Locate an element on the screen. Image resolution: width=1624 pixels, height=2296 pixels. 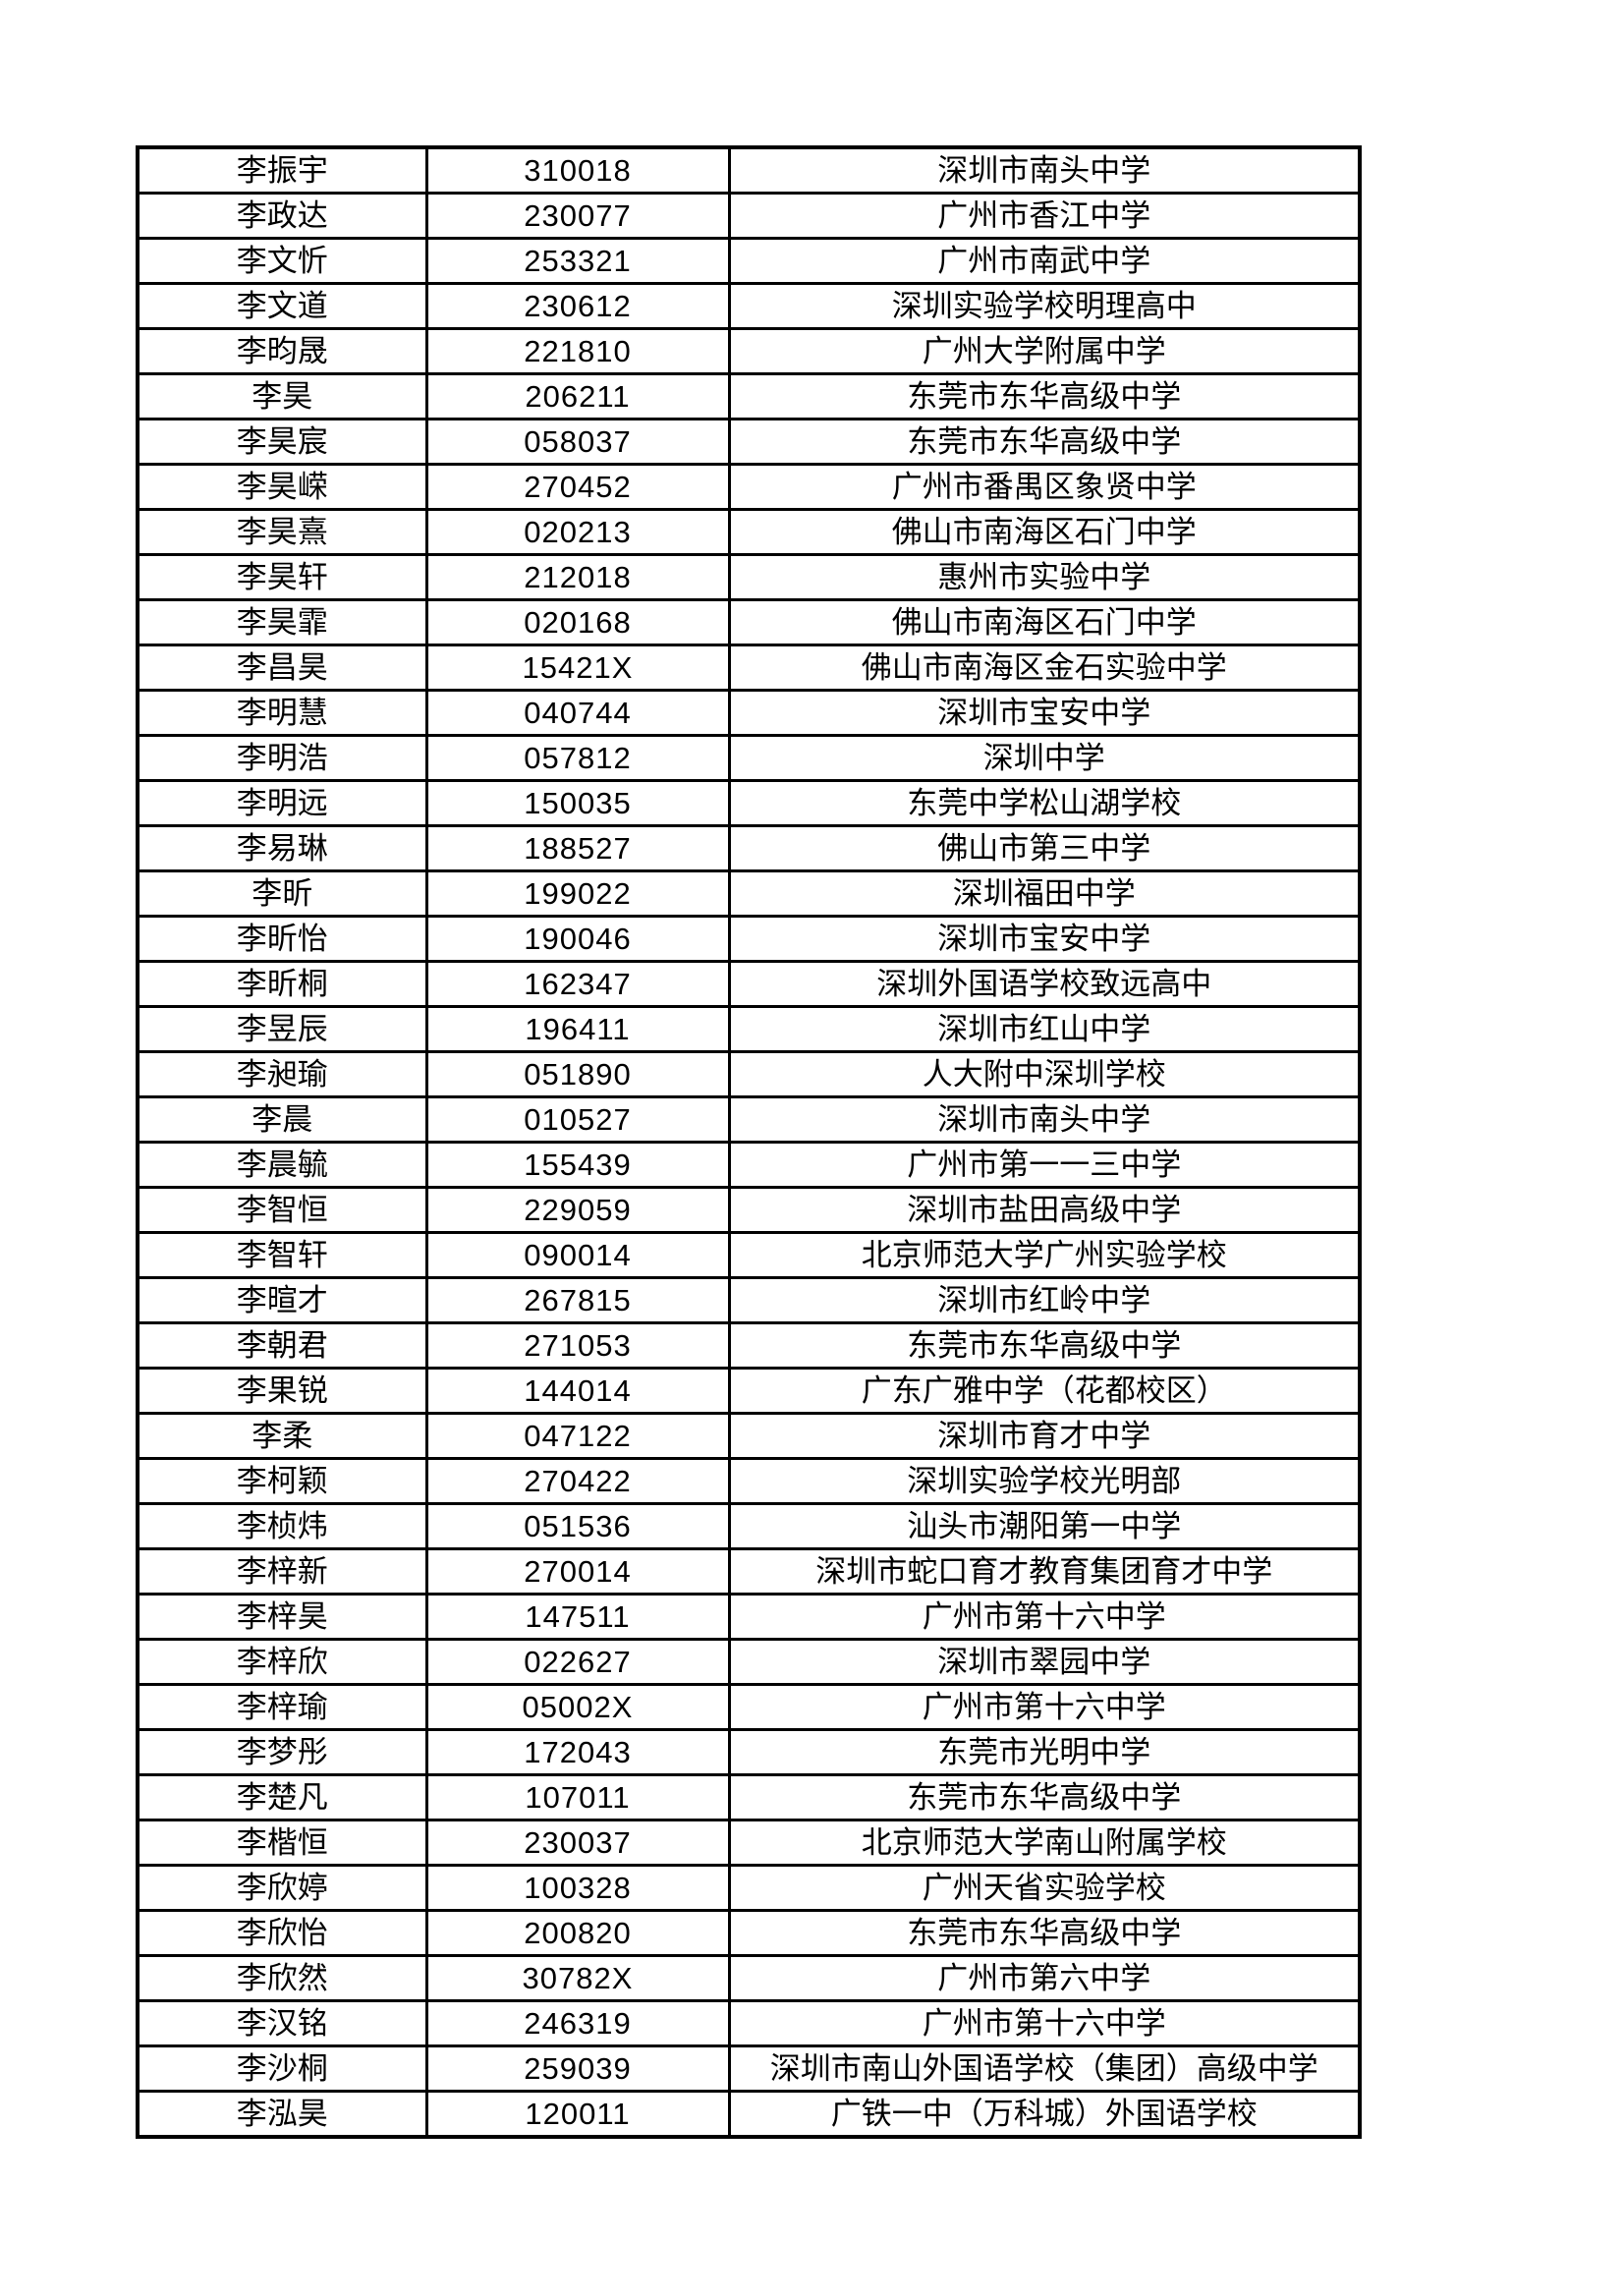
school-cell: 广州市第六中学 is located at coordinates (1044, 1978).